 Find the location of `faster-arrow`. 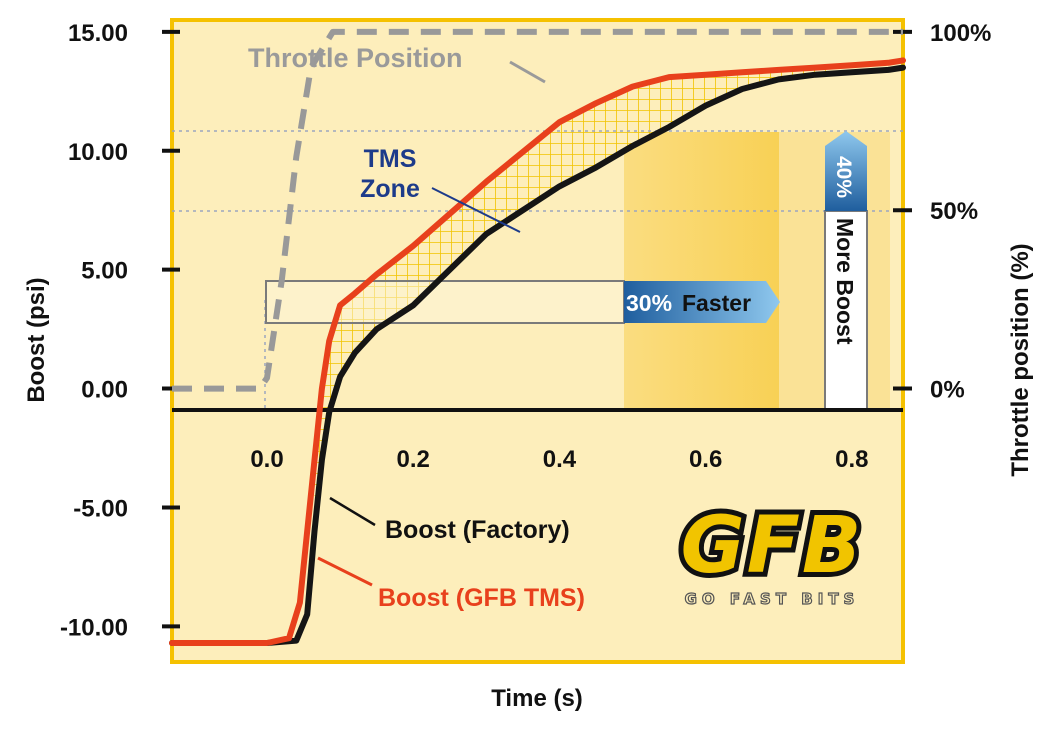

faster-arrow is located at coordinates (702, 302).